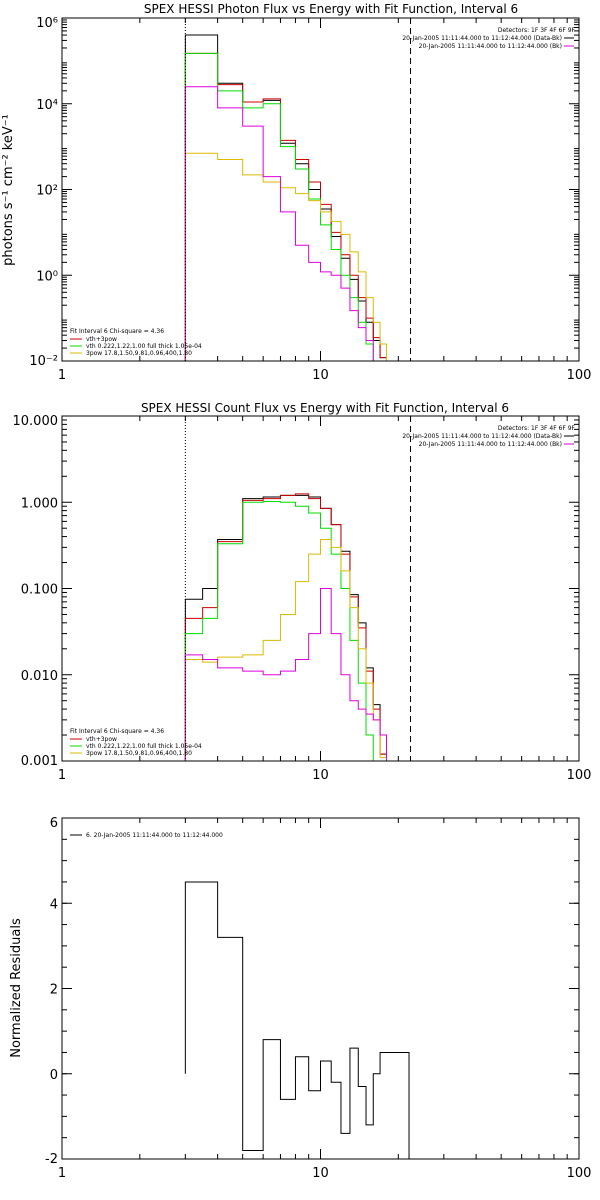  I want to click on y-tick-label: 10⁴, so click(47, 105).